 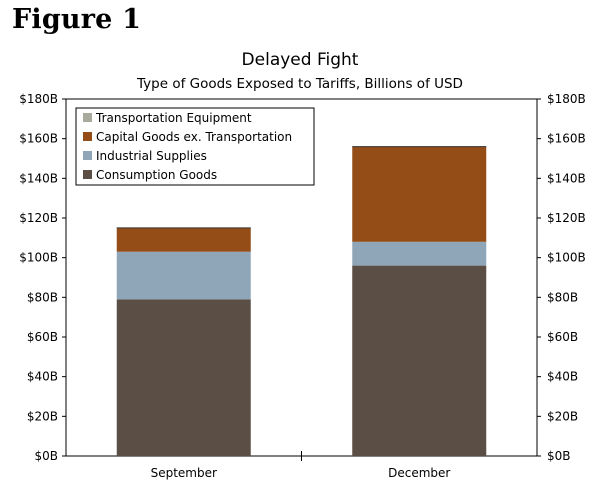 I want to click on y-tick-label-left: $80B, so click(x=42, y=297).